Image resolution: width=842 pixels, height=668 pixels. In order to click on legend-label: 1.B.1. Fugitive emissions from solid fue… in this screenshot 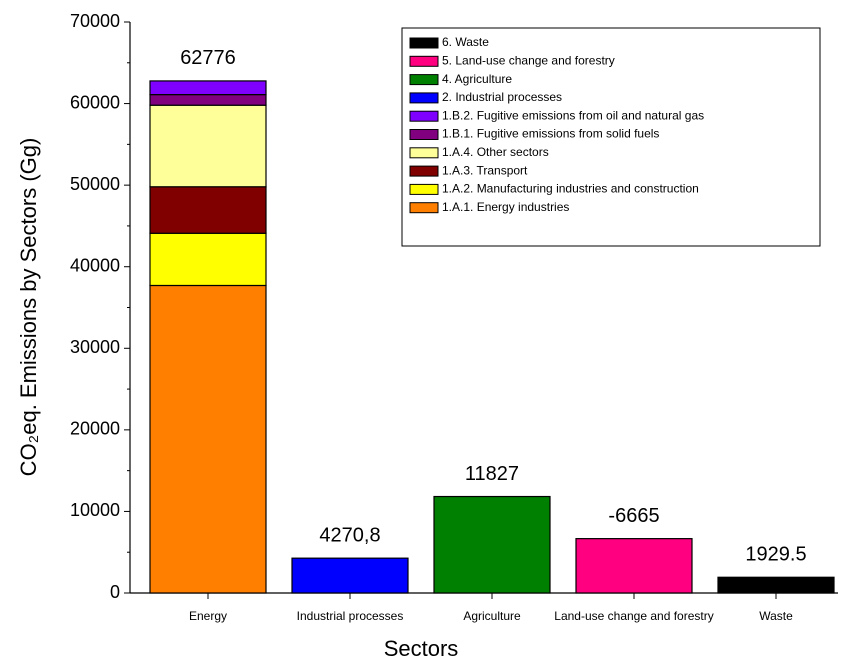, I will do `click(550, 134)`.